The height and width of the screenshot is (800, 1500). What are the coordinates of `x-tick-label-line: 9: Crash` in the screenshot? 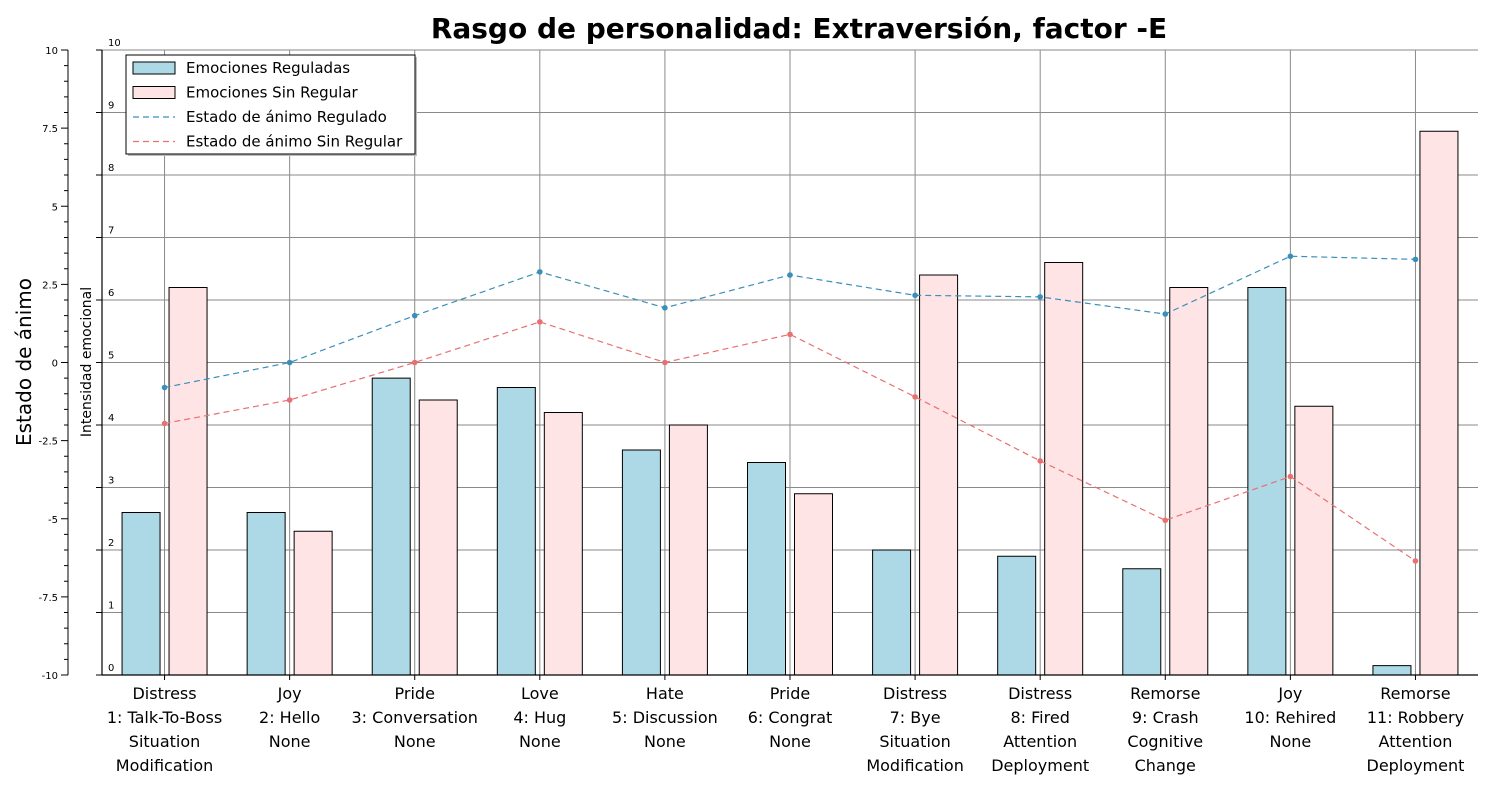 It's located at (1165, 717).